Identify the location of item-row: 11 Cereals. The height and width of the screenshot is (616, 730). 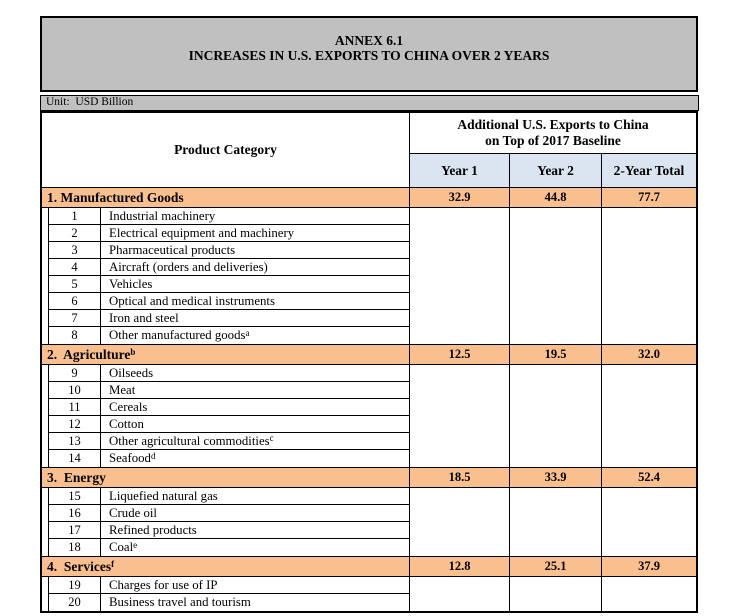
(229, 407).